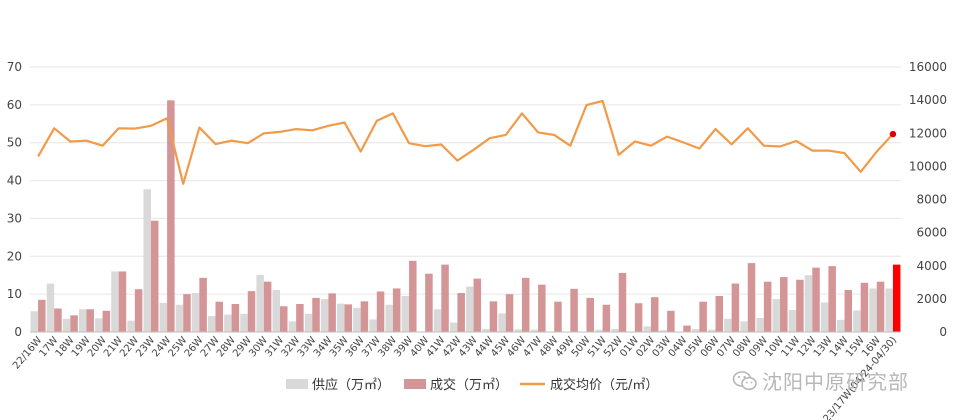 The height and width of the screenshot is (420, 954). I want to click on right-axis-tick-label: 0, so click(943, 332).